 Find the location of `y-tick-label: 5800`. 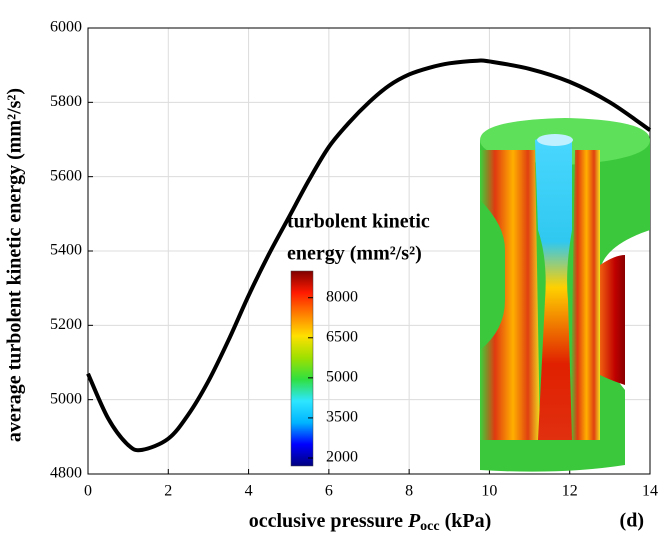

y-tick-label: 5800 is located at coordinates (66, 101).